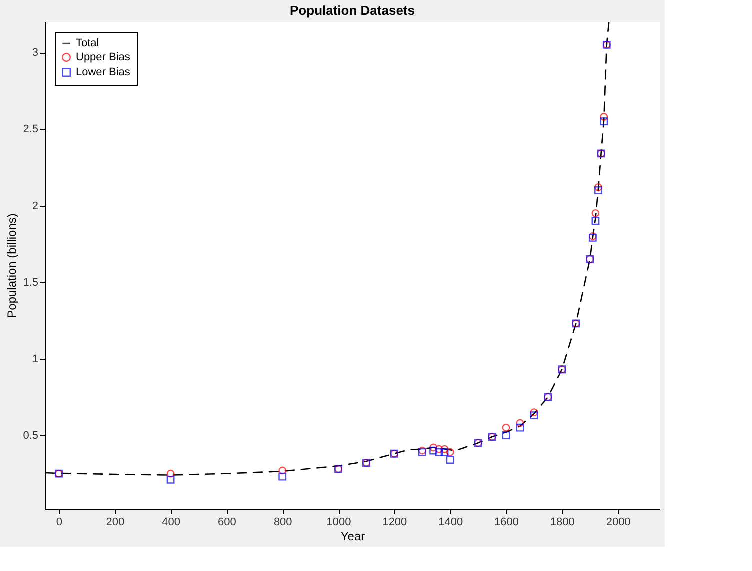 The width and height of the screenshot is (752, 571). Describe the element at coordinates (451, 522) in the screenshot. I see `x-tick-label: 1400` at that location.